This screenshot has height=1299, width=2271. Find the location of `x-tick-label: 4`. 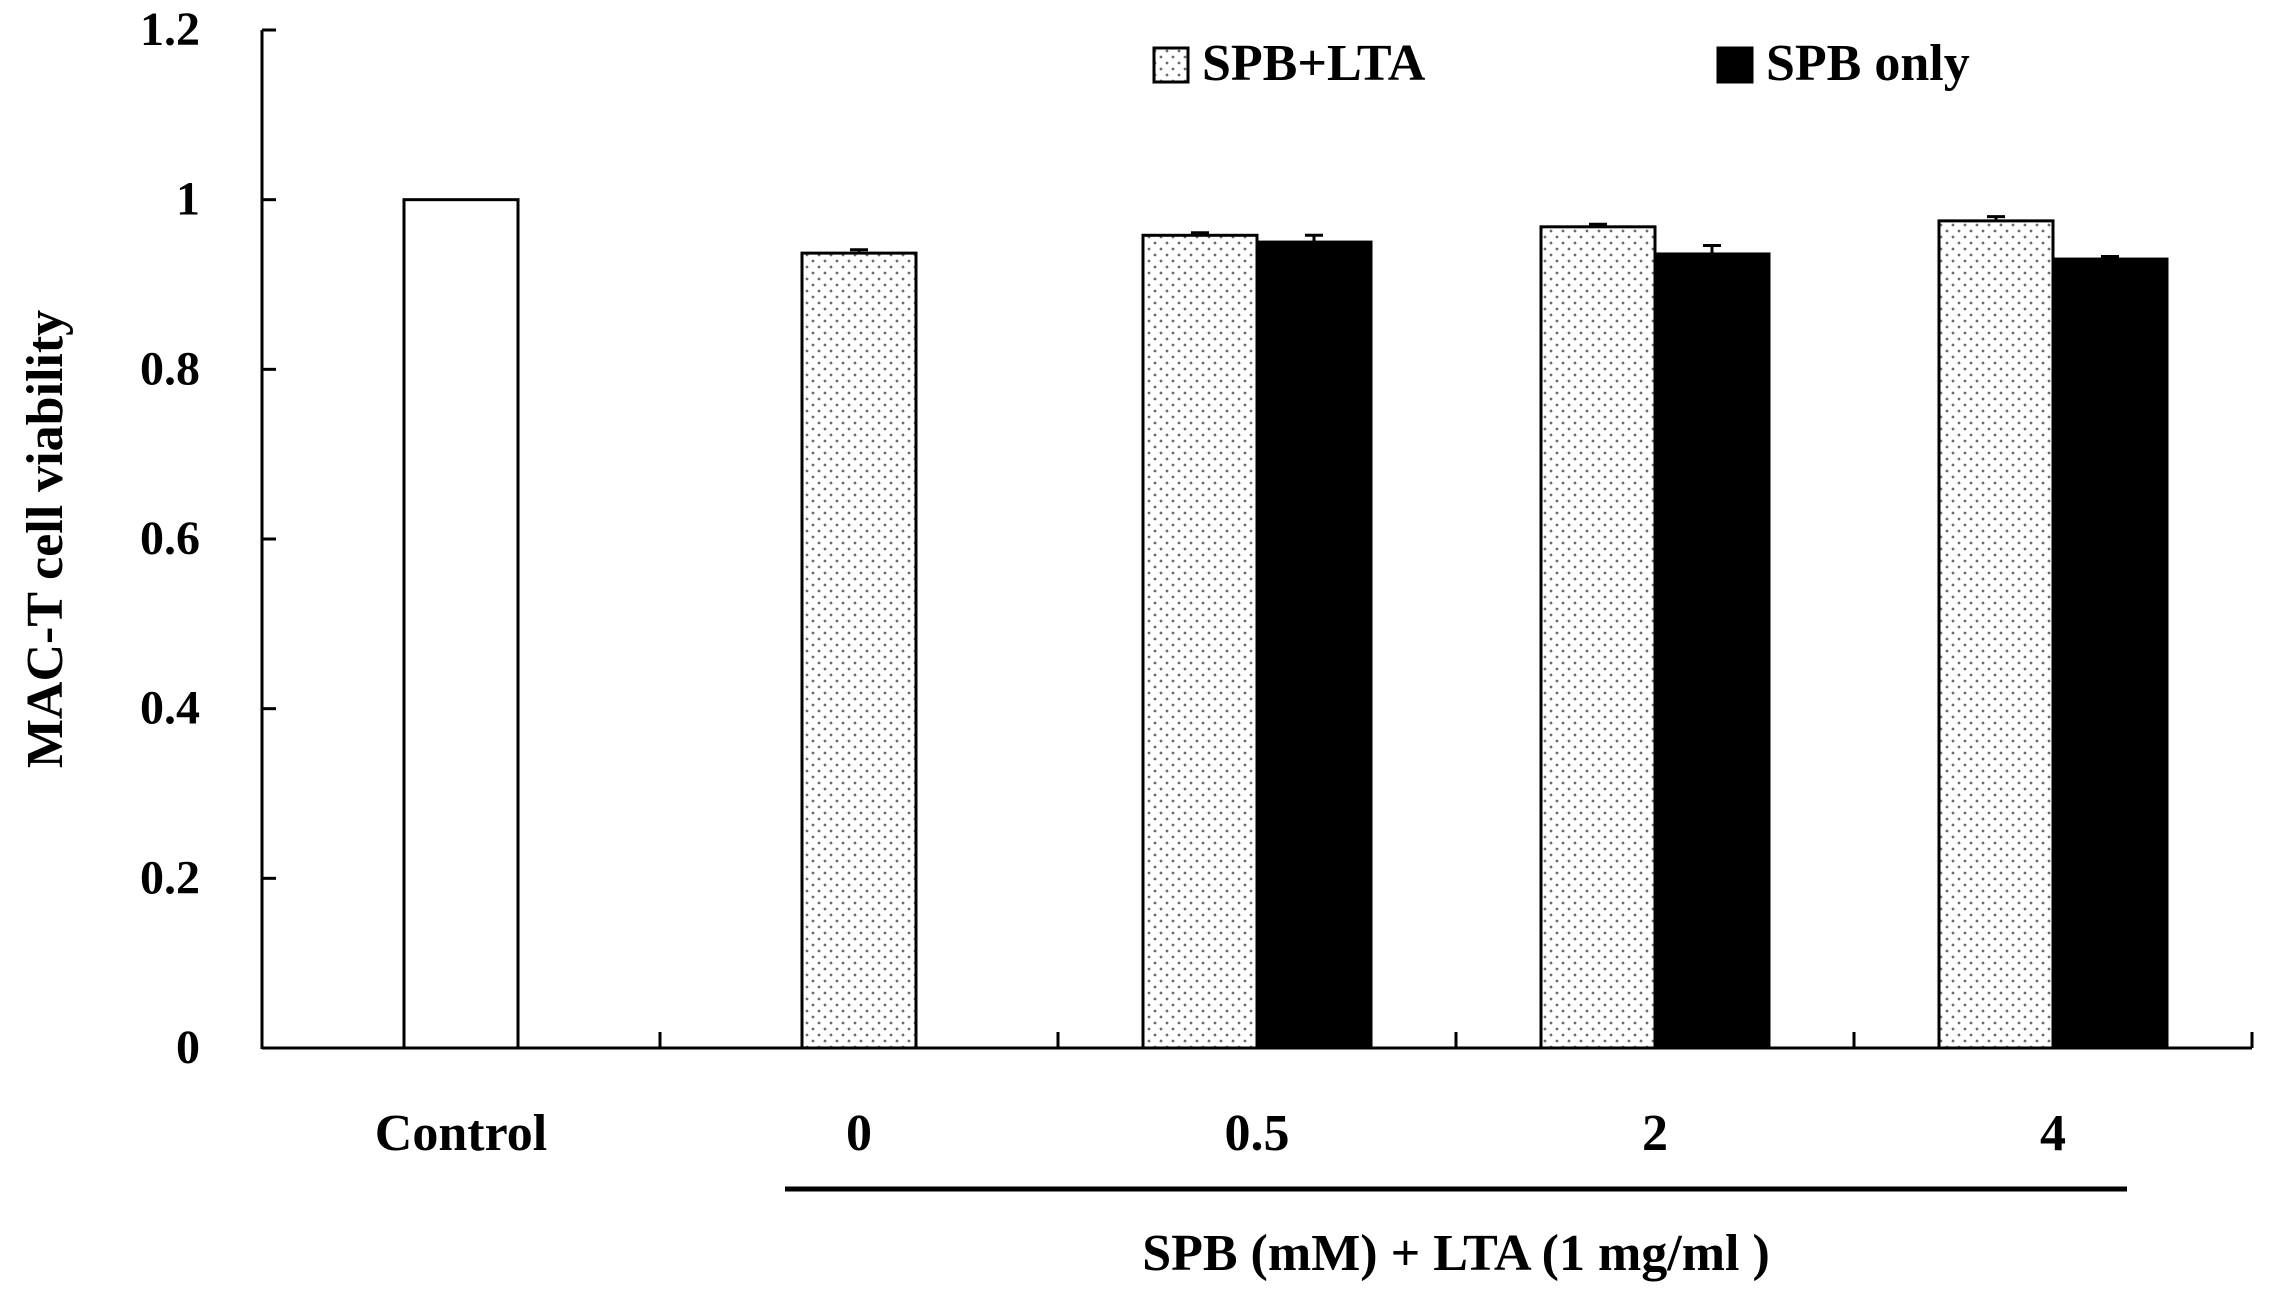

x-tick-label: 4 is located at coordinates (2053, 1133).